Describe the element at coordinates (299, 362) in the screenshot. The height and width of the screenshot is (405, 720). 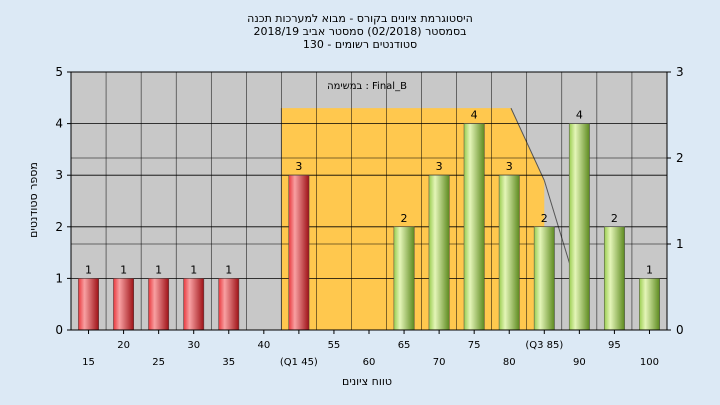
I see `x-tick-label: (Q1 45)` at that location.